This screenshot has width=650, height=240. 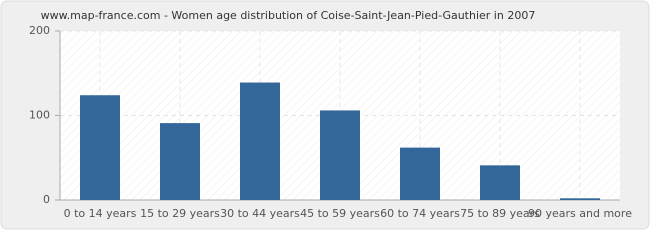 What do you see at coordinates (100, 213) in the screenshot?
I see `x-tick-label: 0 to 14 years` at bounding box center [100, 213].